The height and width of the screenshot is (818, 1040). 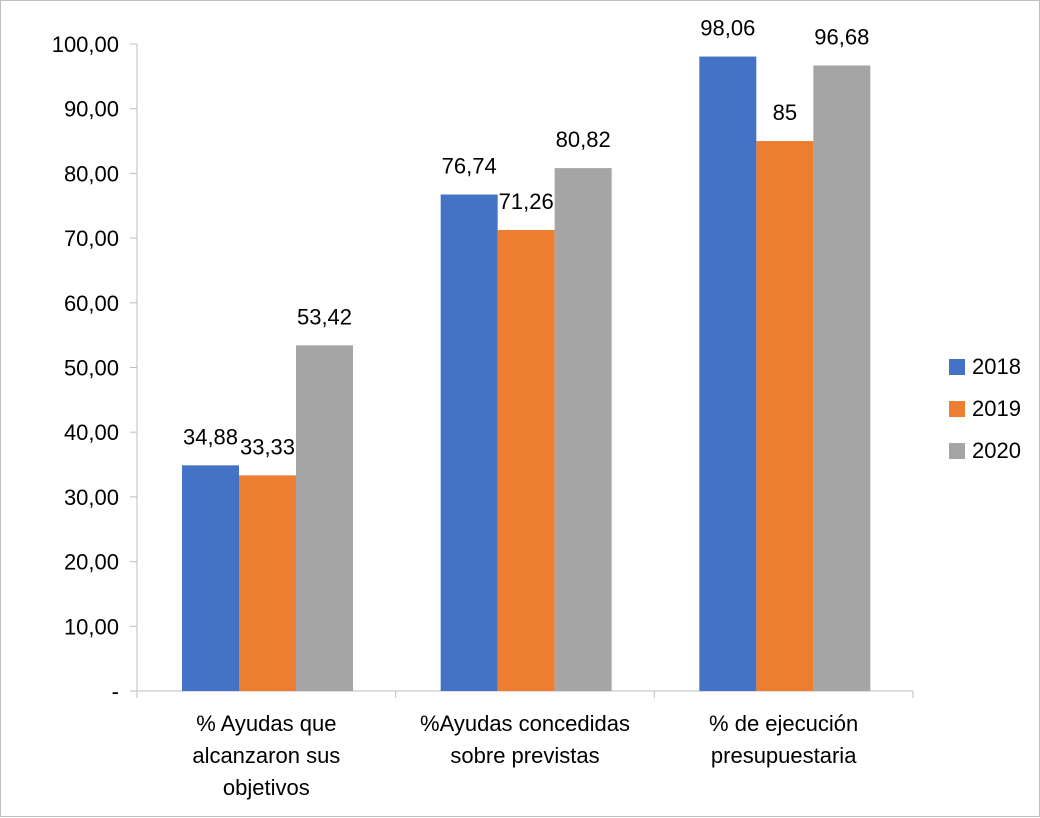 I want to click on y-tick-label: 60,00, so click(x=91, y=303).